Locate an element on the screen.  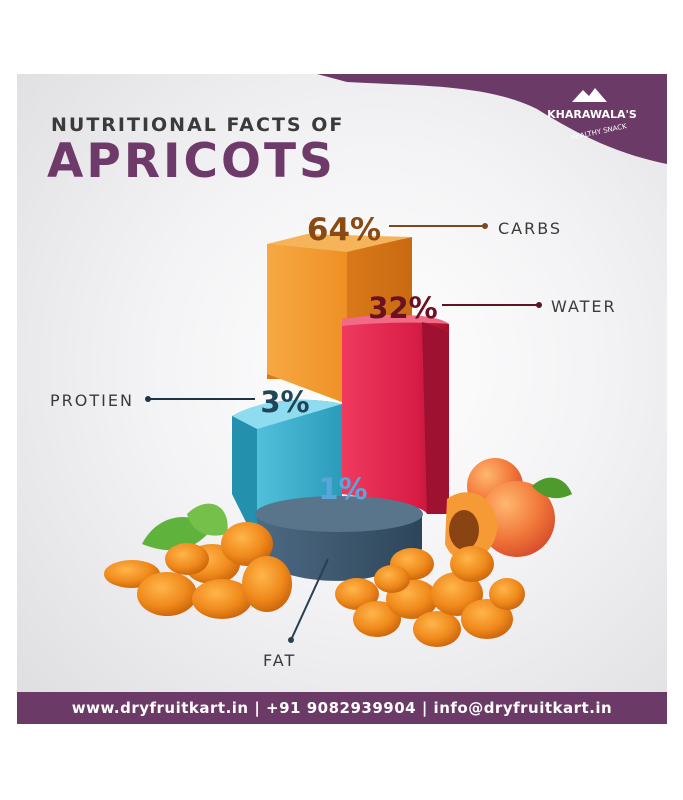
value-label-water: 32% is located at coordinates (402, 308).